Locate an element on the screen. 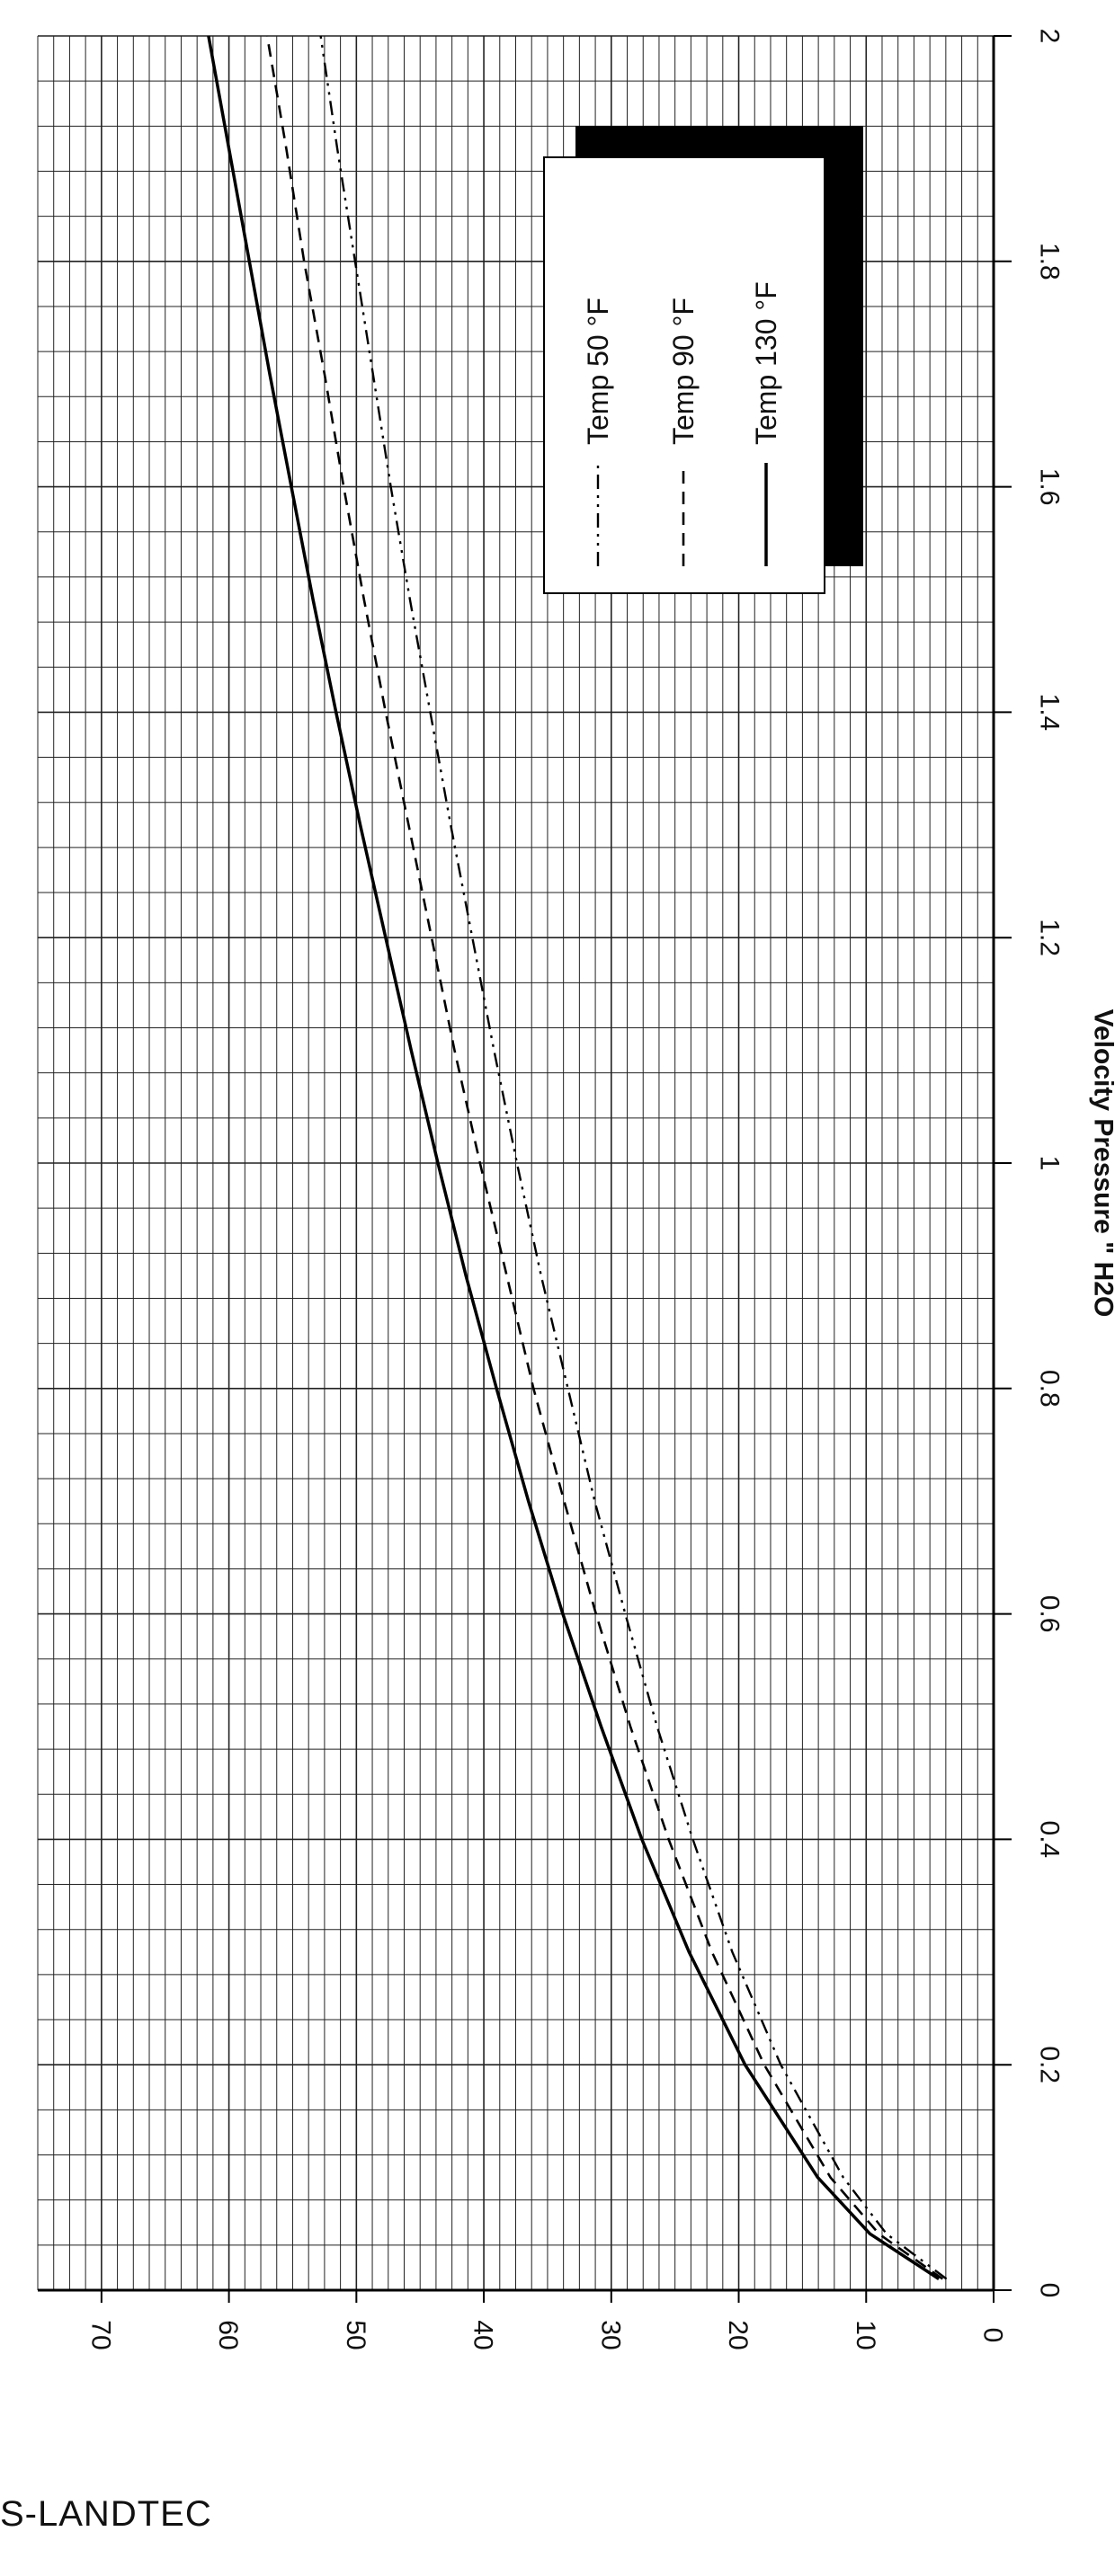 This screenshot has width=1115, height=2576. legend-label-2: Temp 90 °F is located at coordinates (684, 371).